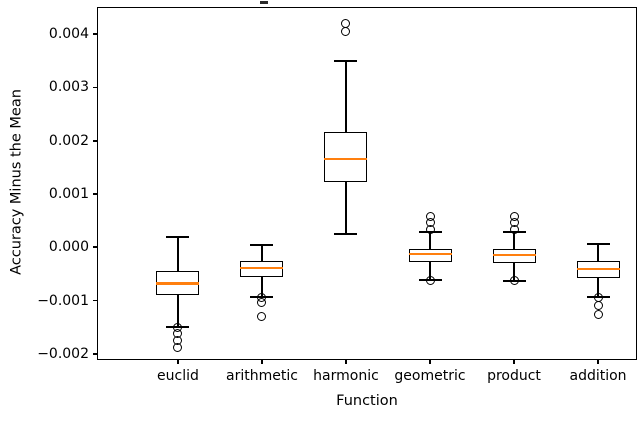  What do you see at coordinates (430, 376) in the screenshot?
I see `x-tick-label: geometric` at bounding box center [430, 376].